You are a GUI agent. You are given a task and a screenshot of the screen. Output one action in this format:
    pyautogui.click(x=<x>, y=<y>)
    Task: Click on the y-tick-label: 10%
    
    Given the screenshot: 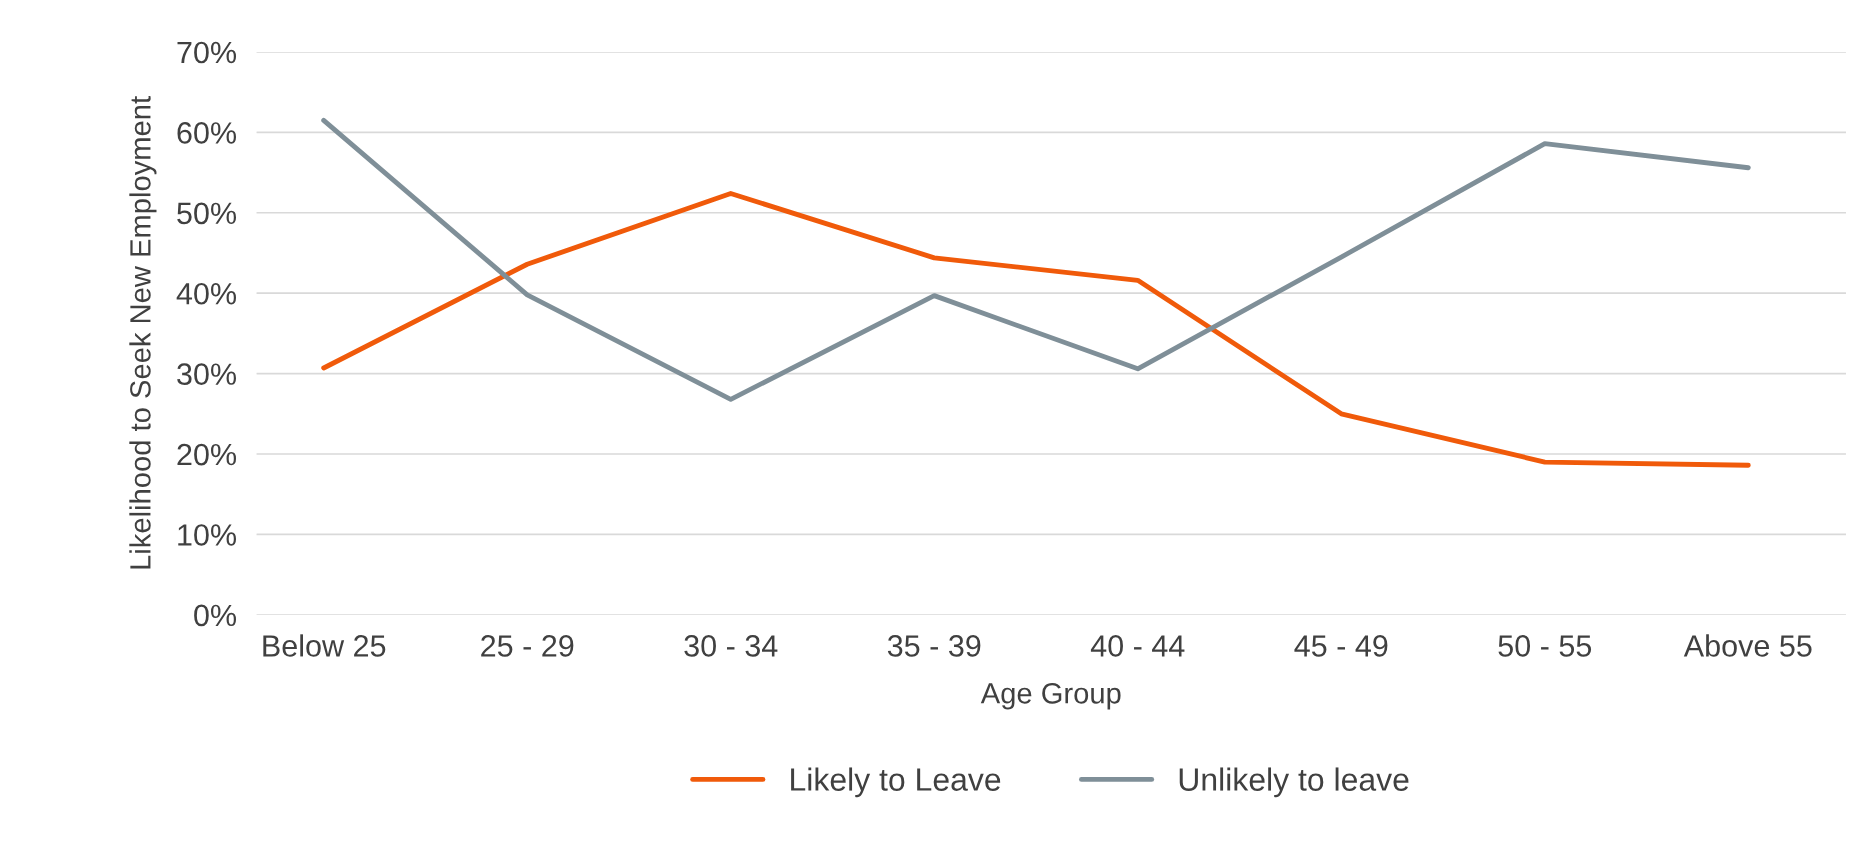 What is the action you would take?
    pyautogui.click(x=207, y=535)
    